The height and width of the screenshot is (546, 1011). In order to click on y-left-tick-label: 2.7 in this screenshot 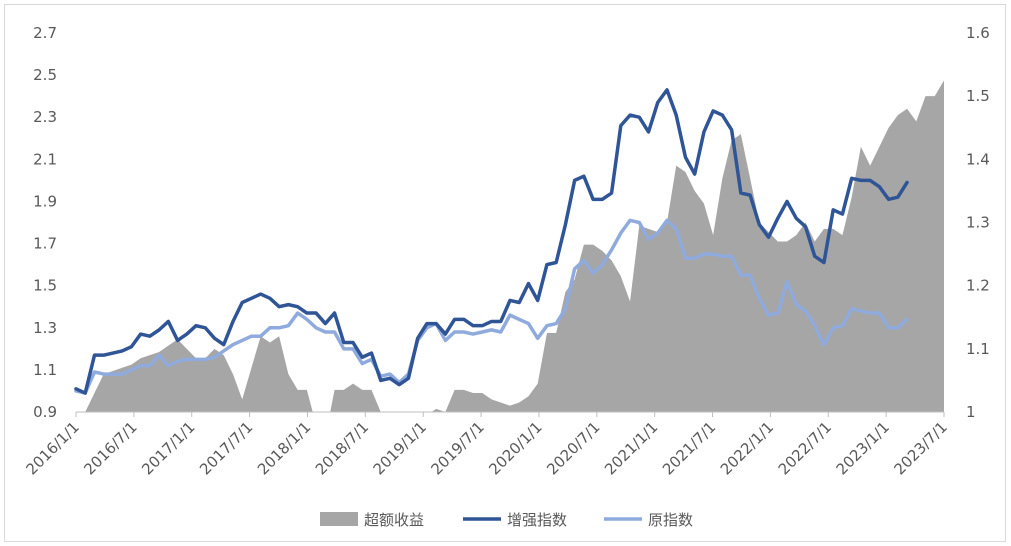, I will do `click(45, 33)`.